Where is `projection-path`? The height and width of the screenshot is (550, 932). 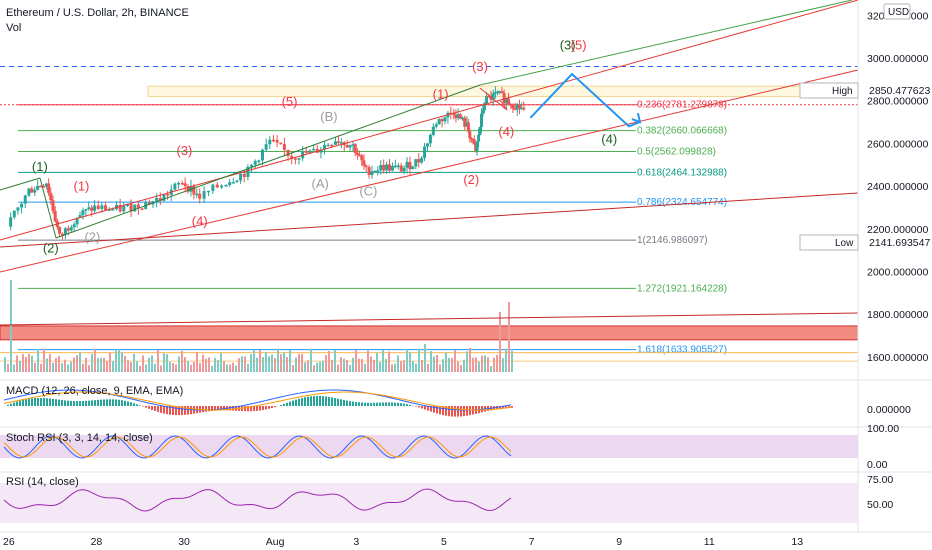 projection-path is located at coordinates (585, 100).